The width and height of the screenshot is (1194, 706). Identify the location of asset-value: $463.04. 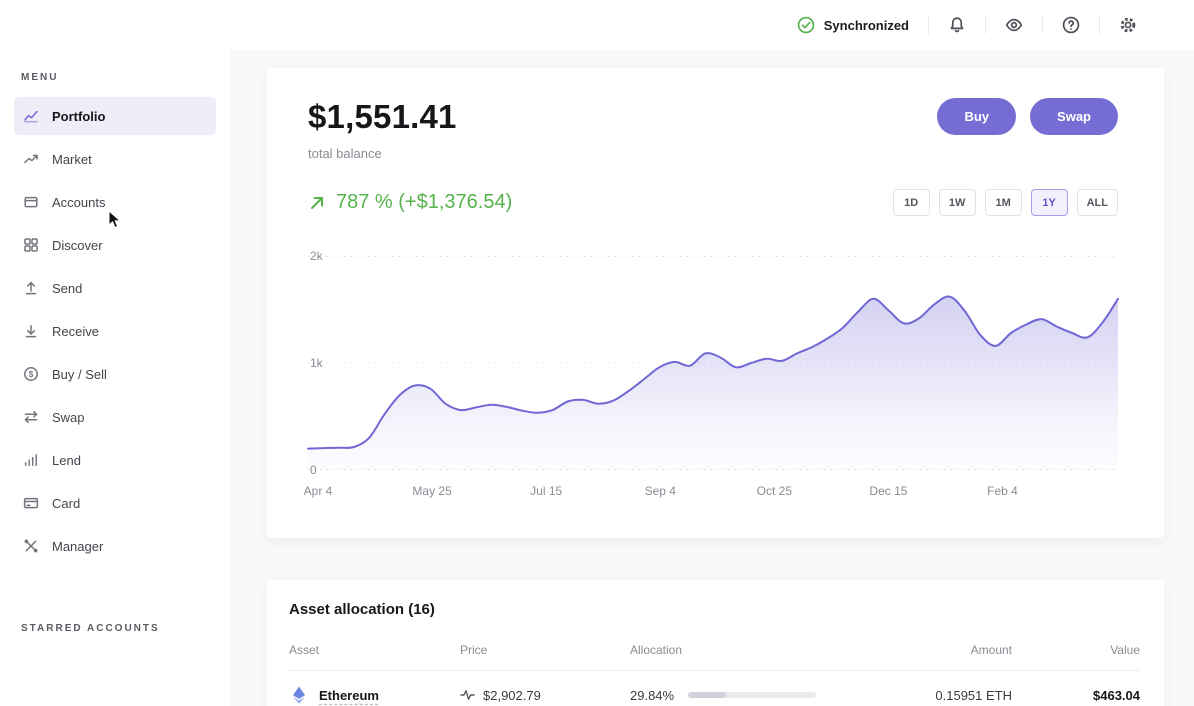
(1116, 695).